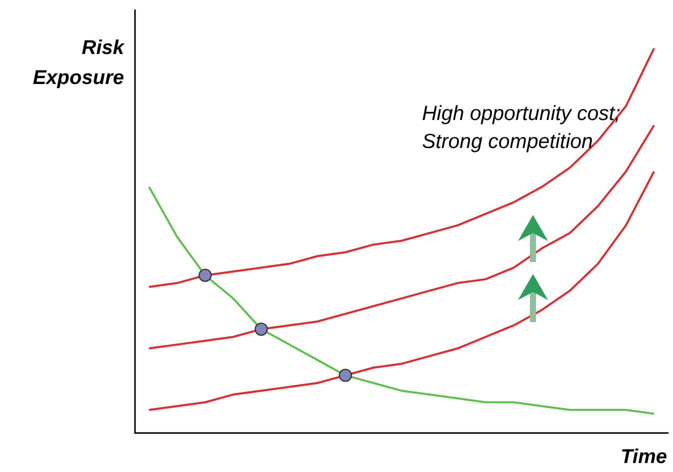 Image resolution: width=673 pixels, height=472 pixels. What do you see at coordinates (522, 128) in the screenshot?
I see `annotation: High opportunity cost; Strong competition` at bounding box center [522, 128].